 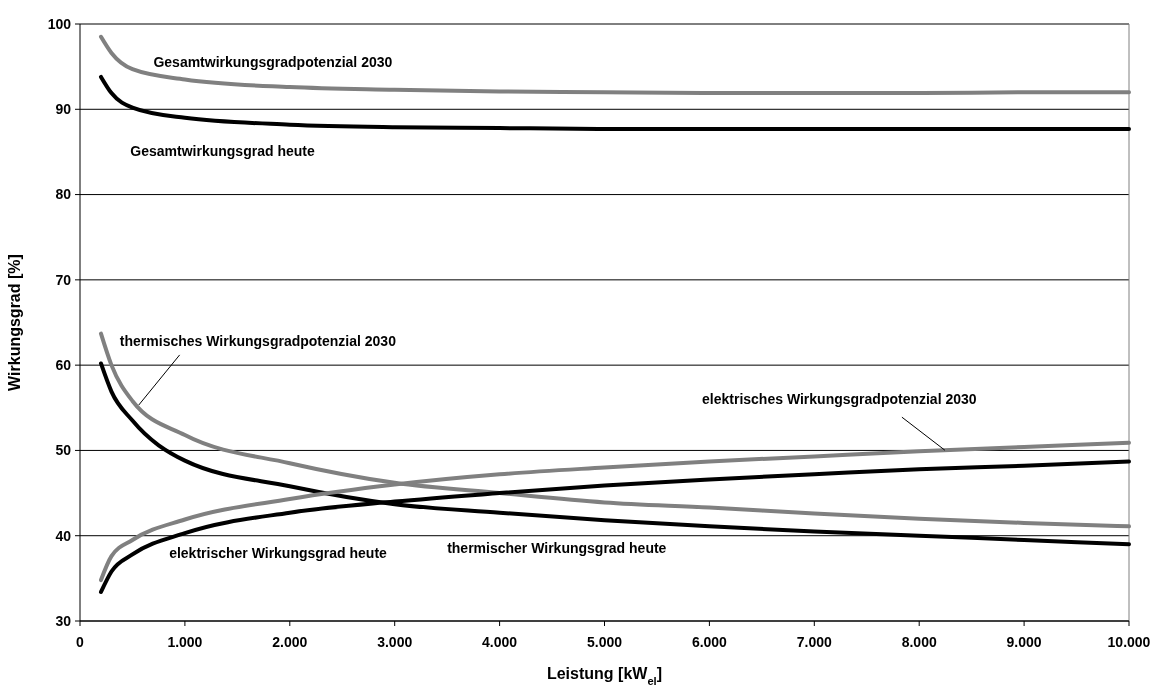 What do you see at coordinates (185, 642) in the screenshot?
I see `x-tick-label: 1.000` at bounding box center [185, 642].